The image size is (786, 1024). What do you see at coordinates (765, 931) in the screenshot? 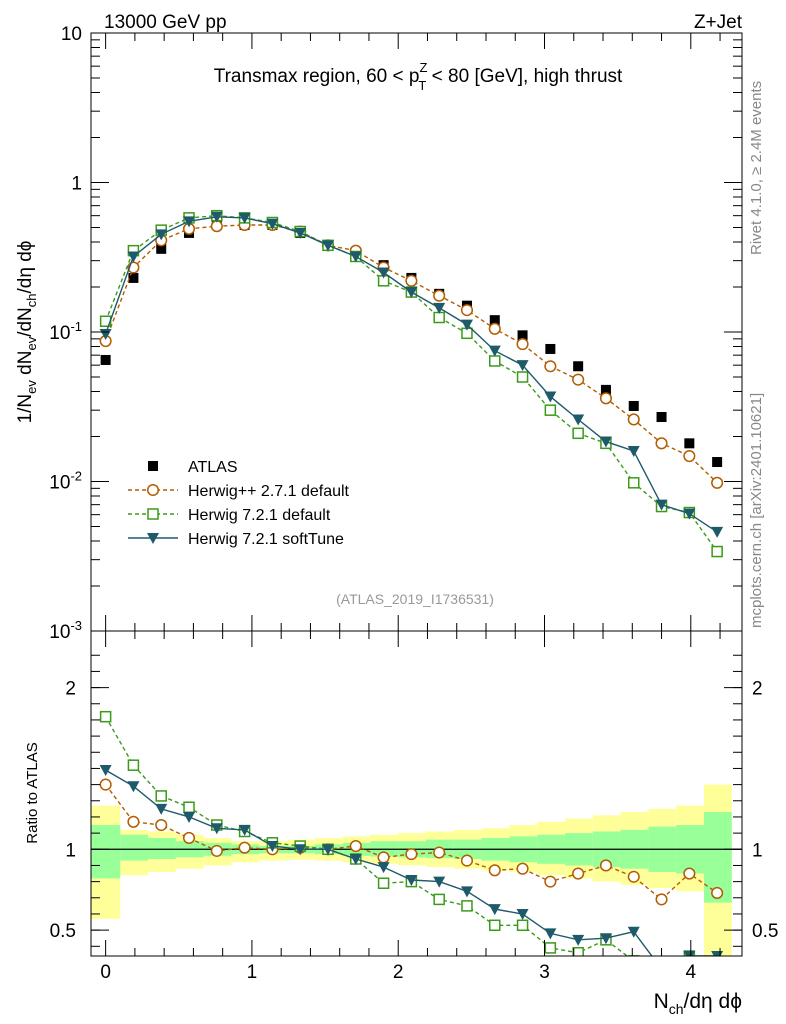
I see `ratio-ytick-label-right-0: 0.5` at bounding box center [765, 931].